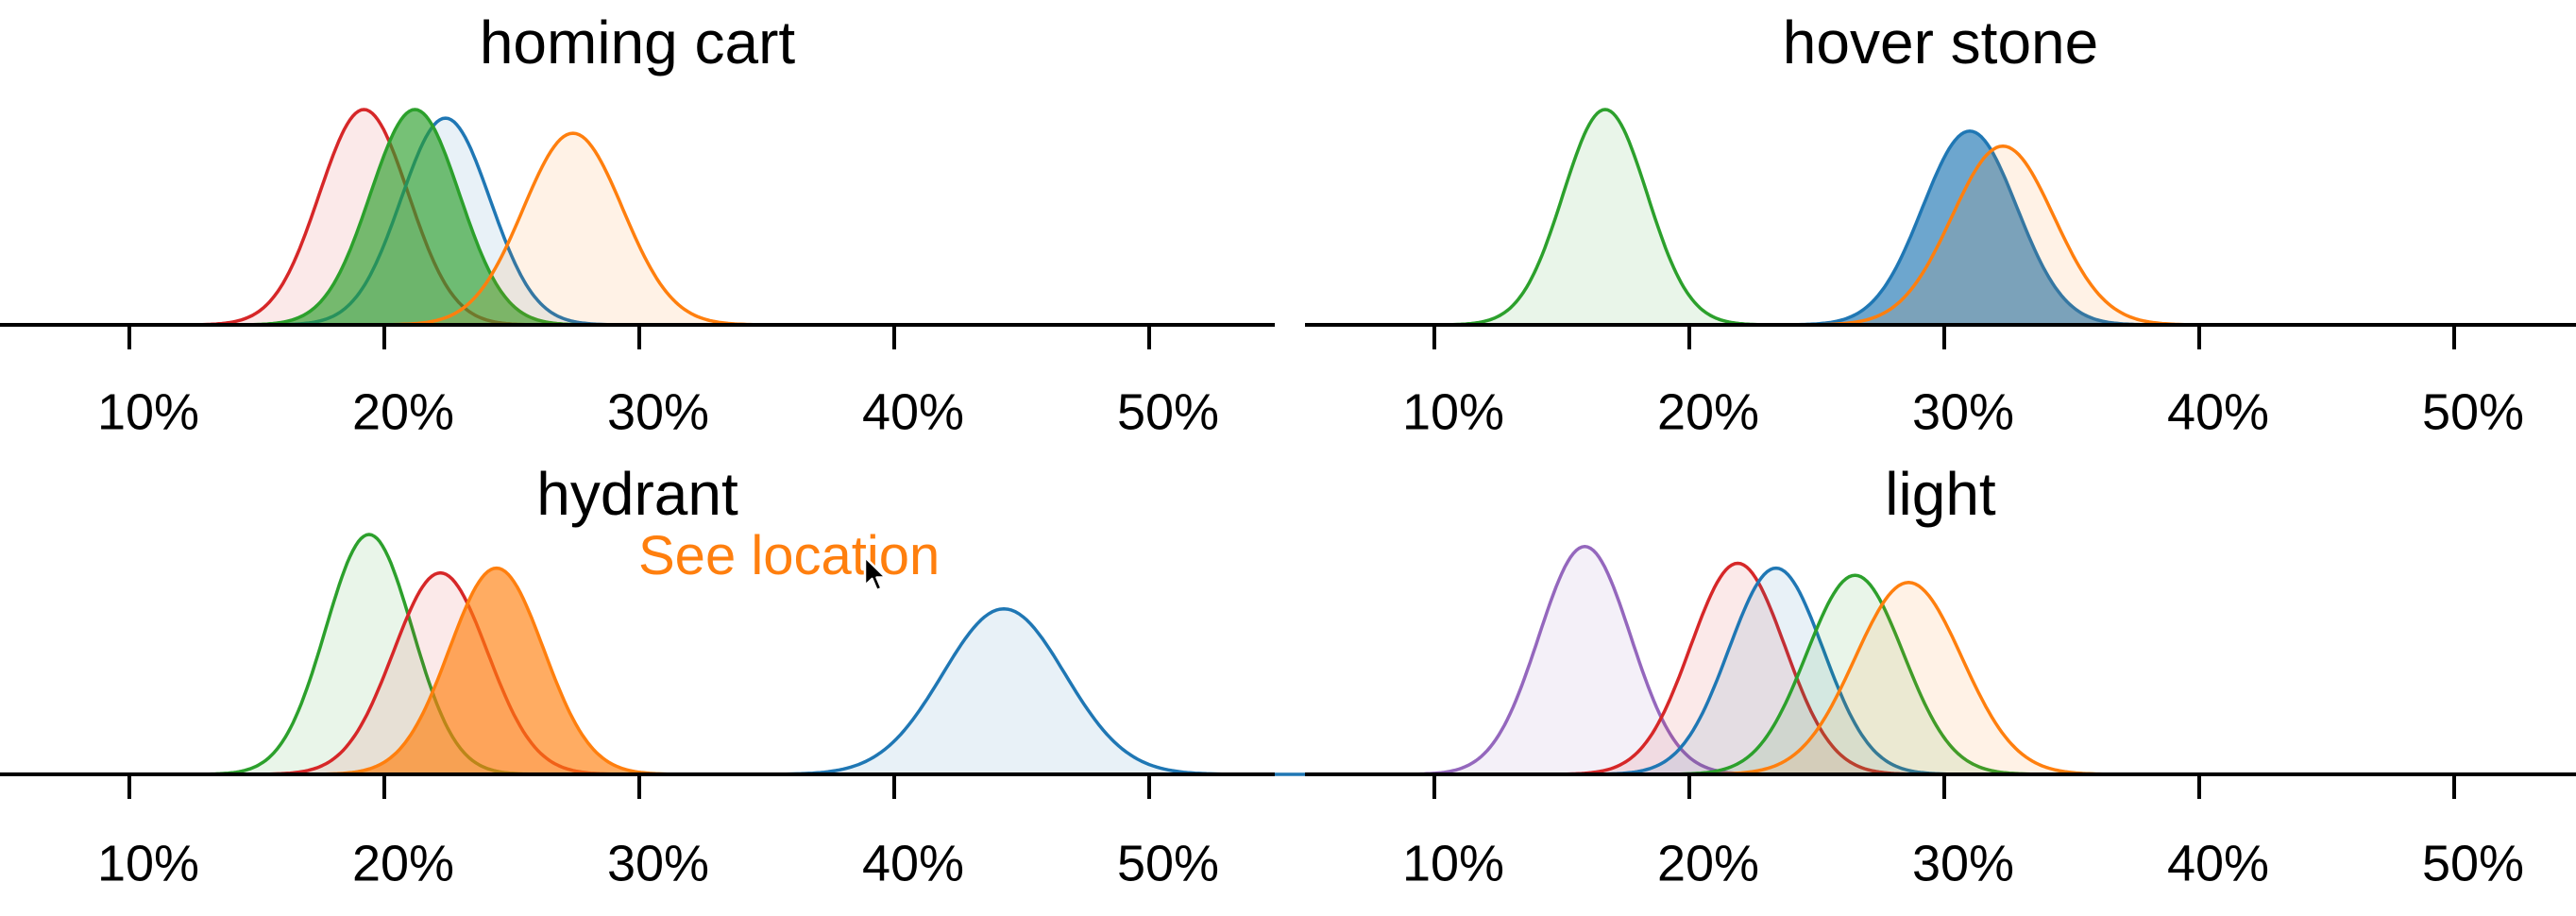  Describe the element at coordinates (637, 494) in the screenshot. I see `chart-title-hydrant: hydrant` at that location.